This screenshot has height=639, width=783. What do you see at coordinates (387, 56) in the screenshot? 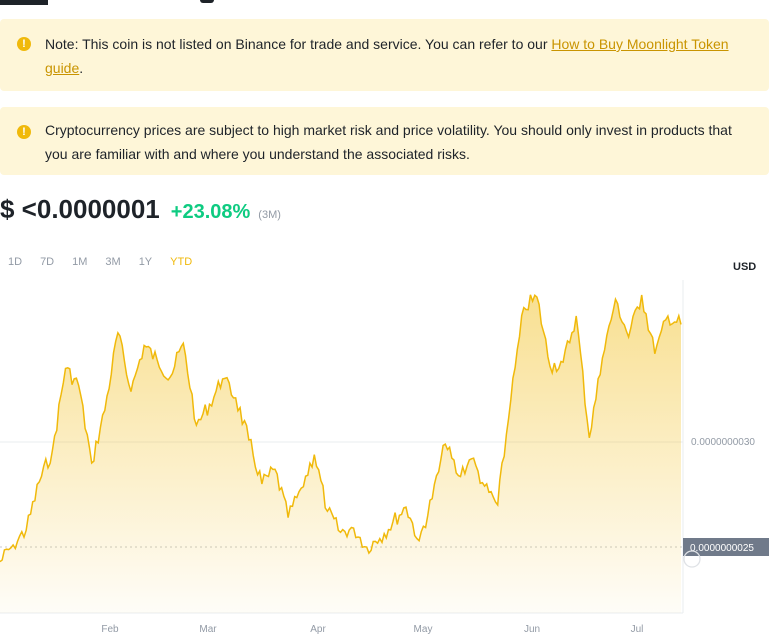
I see `how-to-buy-link: How to Buy Moonlight Token guide` at bounding box center [387, 56].